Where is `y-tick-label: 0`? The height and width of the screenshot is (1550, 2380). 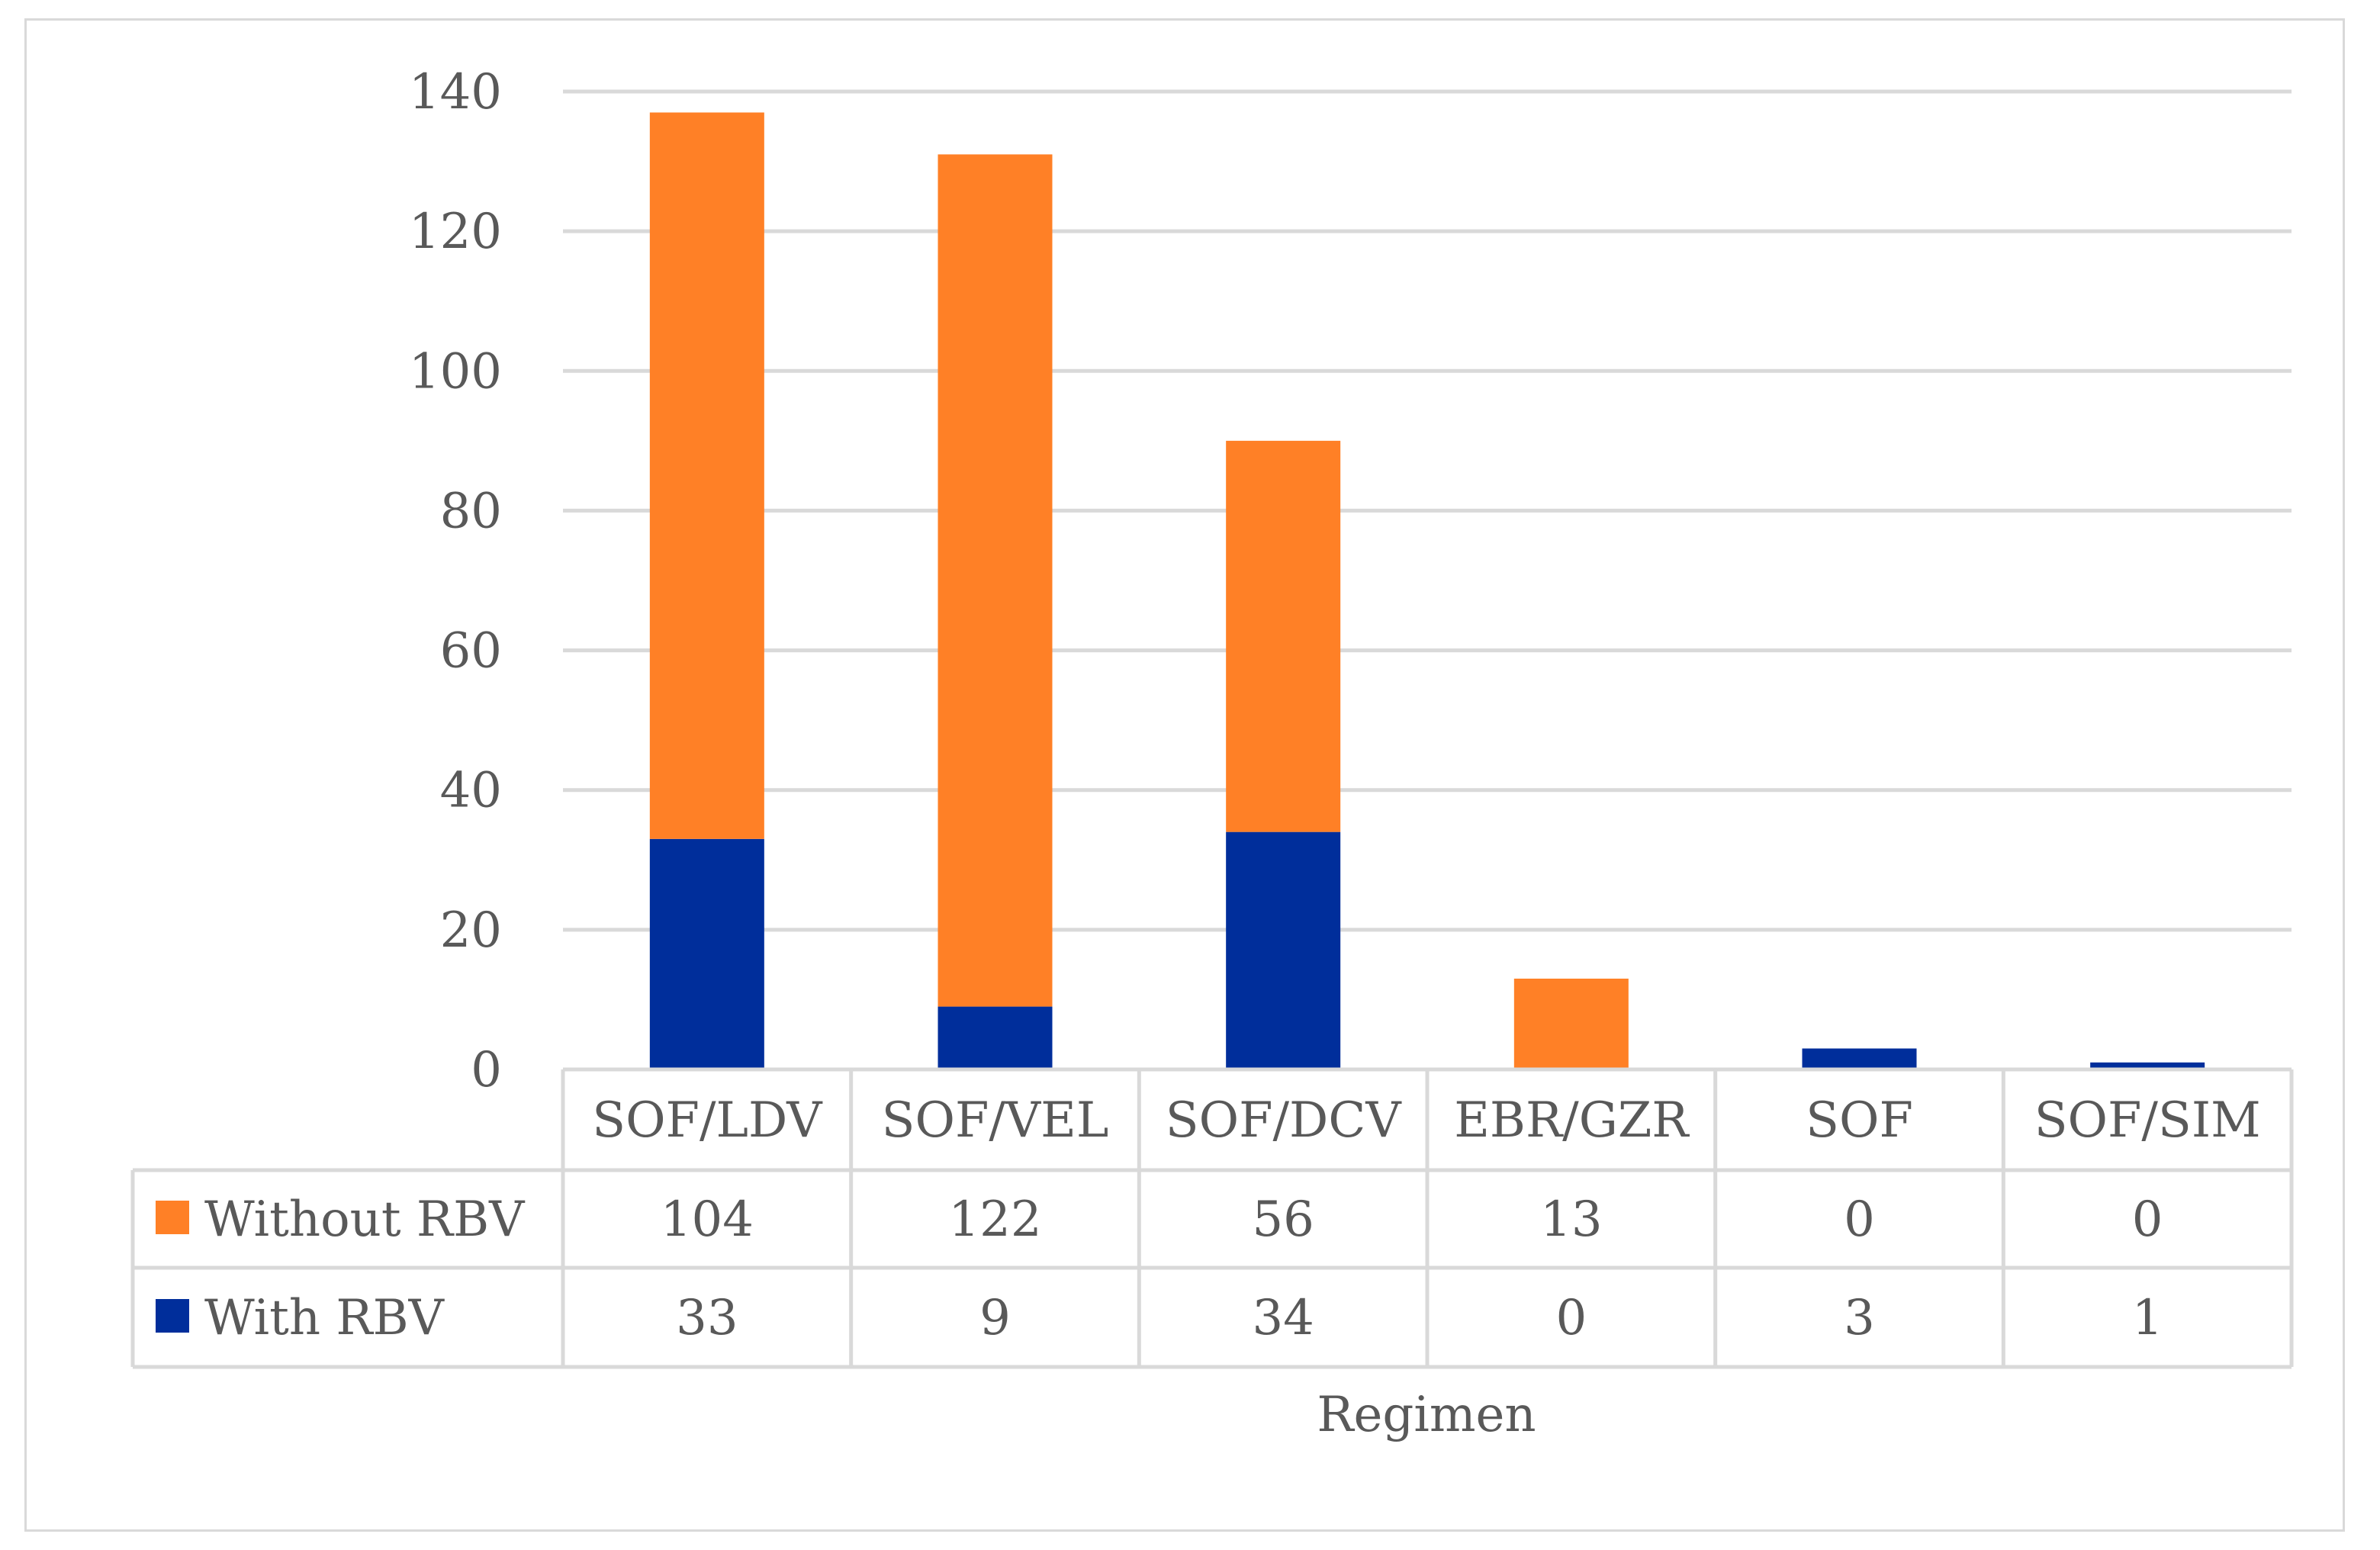
y-tick-label: 0 is located at coordinates (486, 1070).